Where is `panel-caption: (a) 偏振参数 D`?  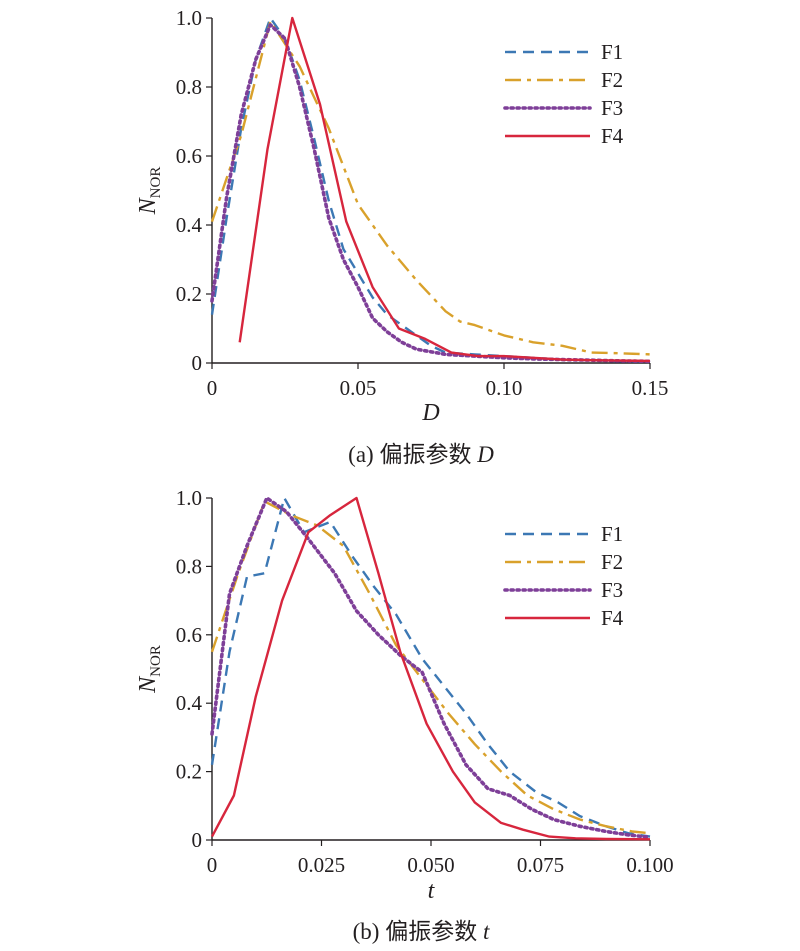
panel-caption: (a) 偏振参数 D is located at coordinates (421, 454).